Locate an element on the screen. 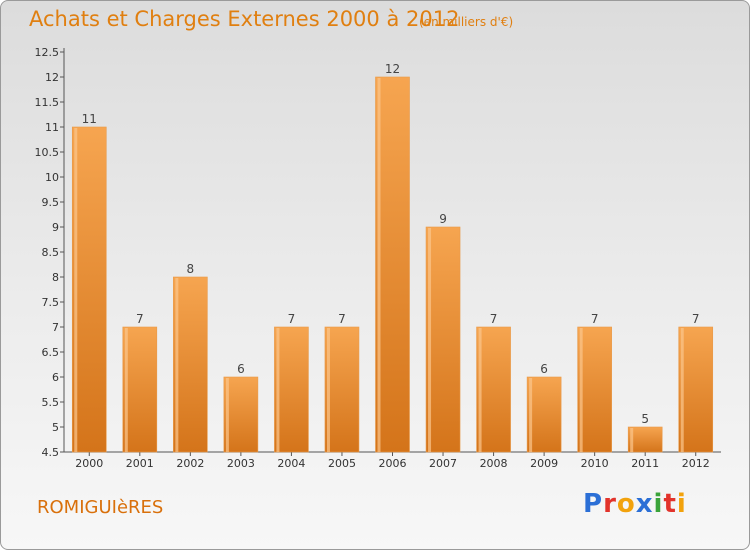  y-tick-label: 4.5 is located at coordinates (51, 452).